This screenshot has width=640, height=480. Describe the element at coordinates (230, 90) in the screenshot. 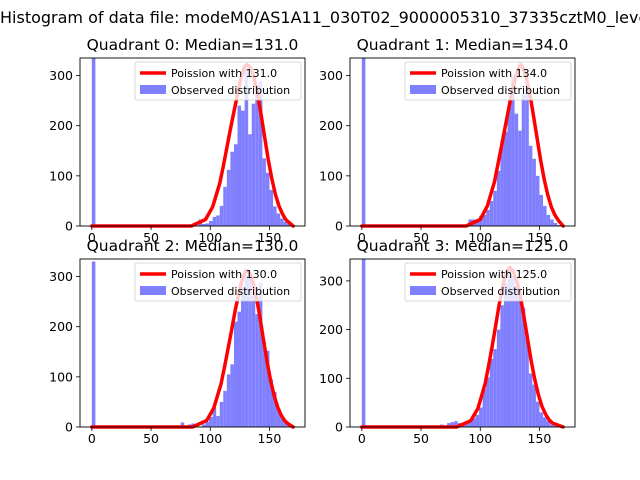

I see `legend-label: Observed distribution` at that location.